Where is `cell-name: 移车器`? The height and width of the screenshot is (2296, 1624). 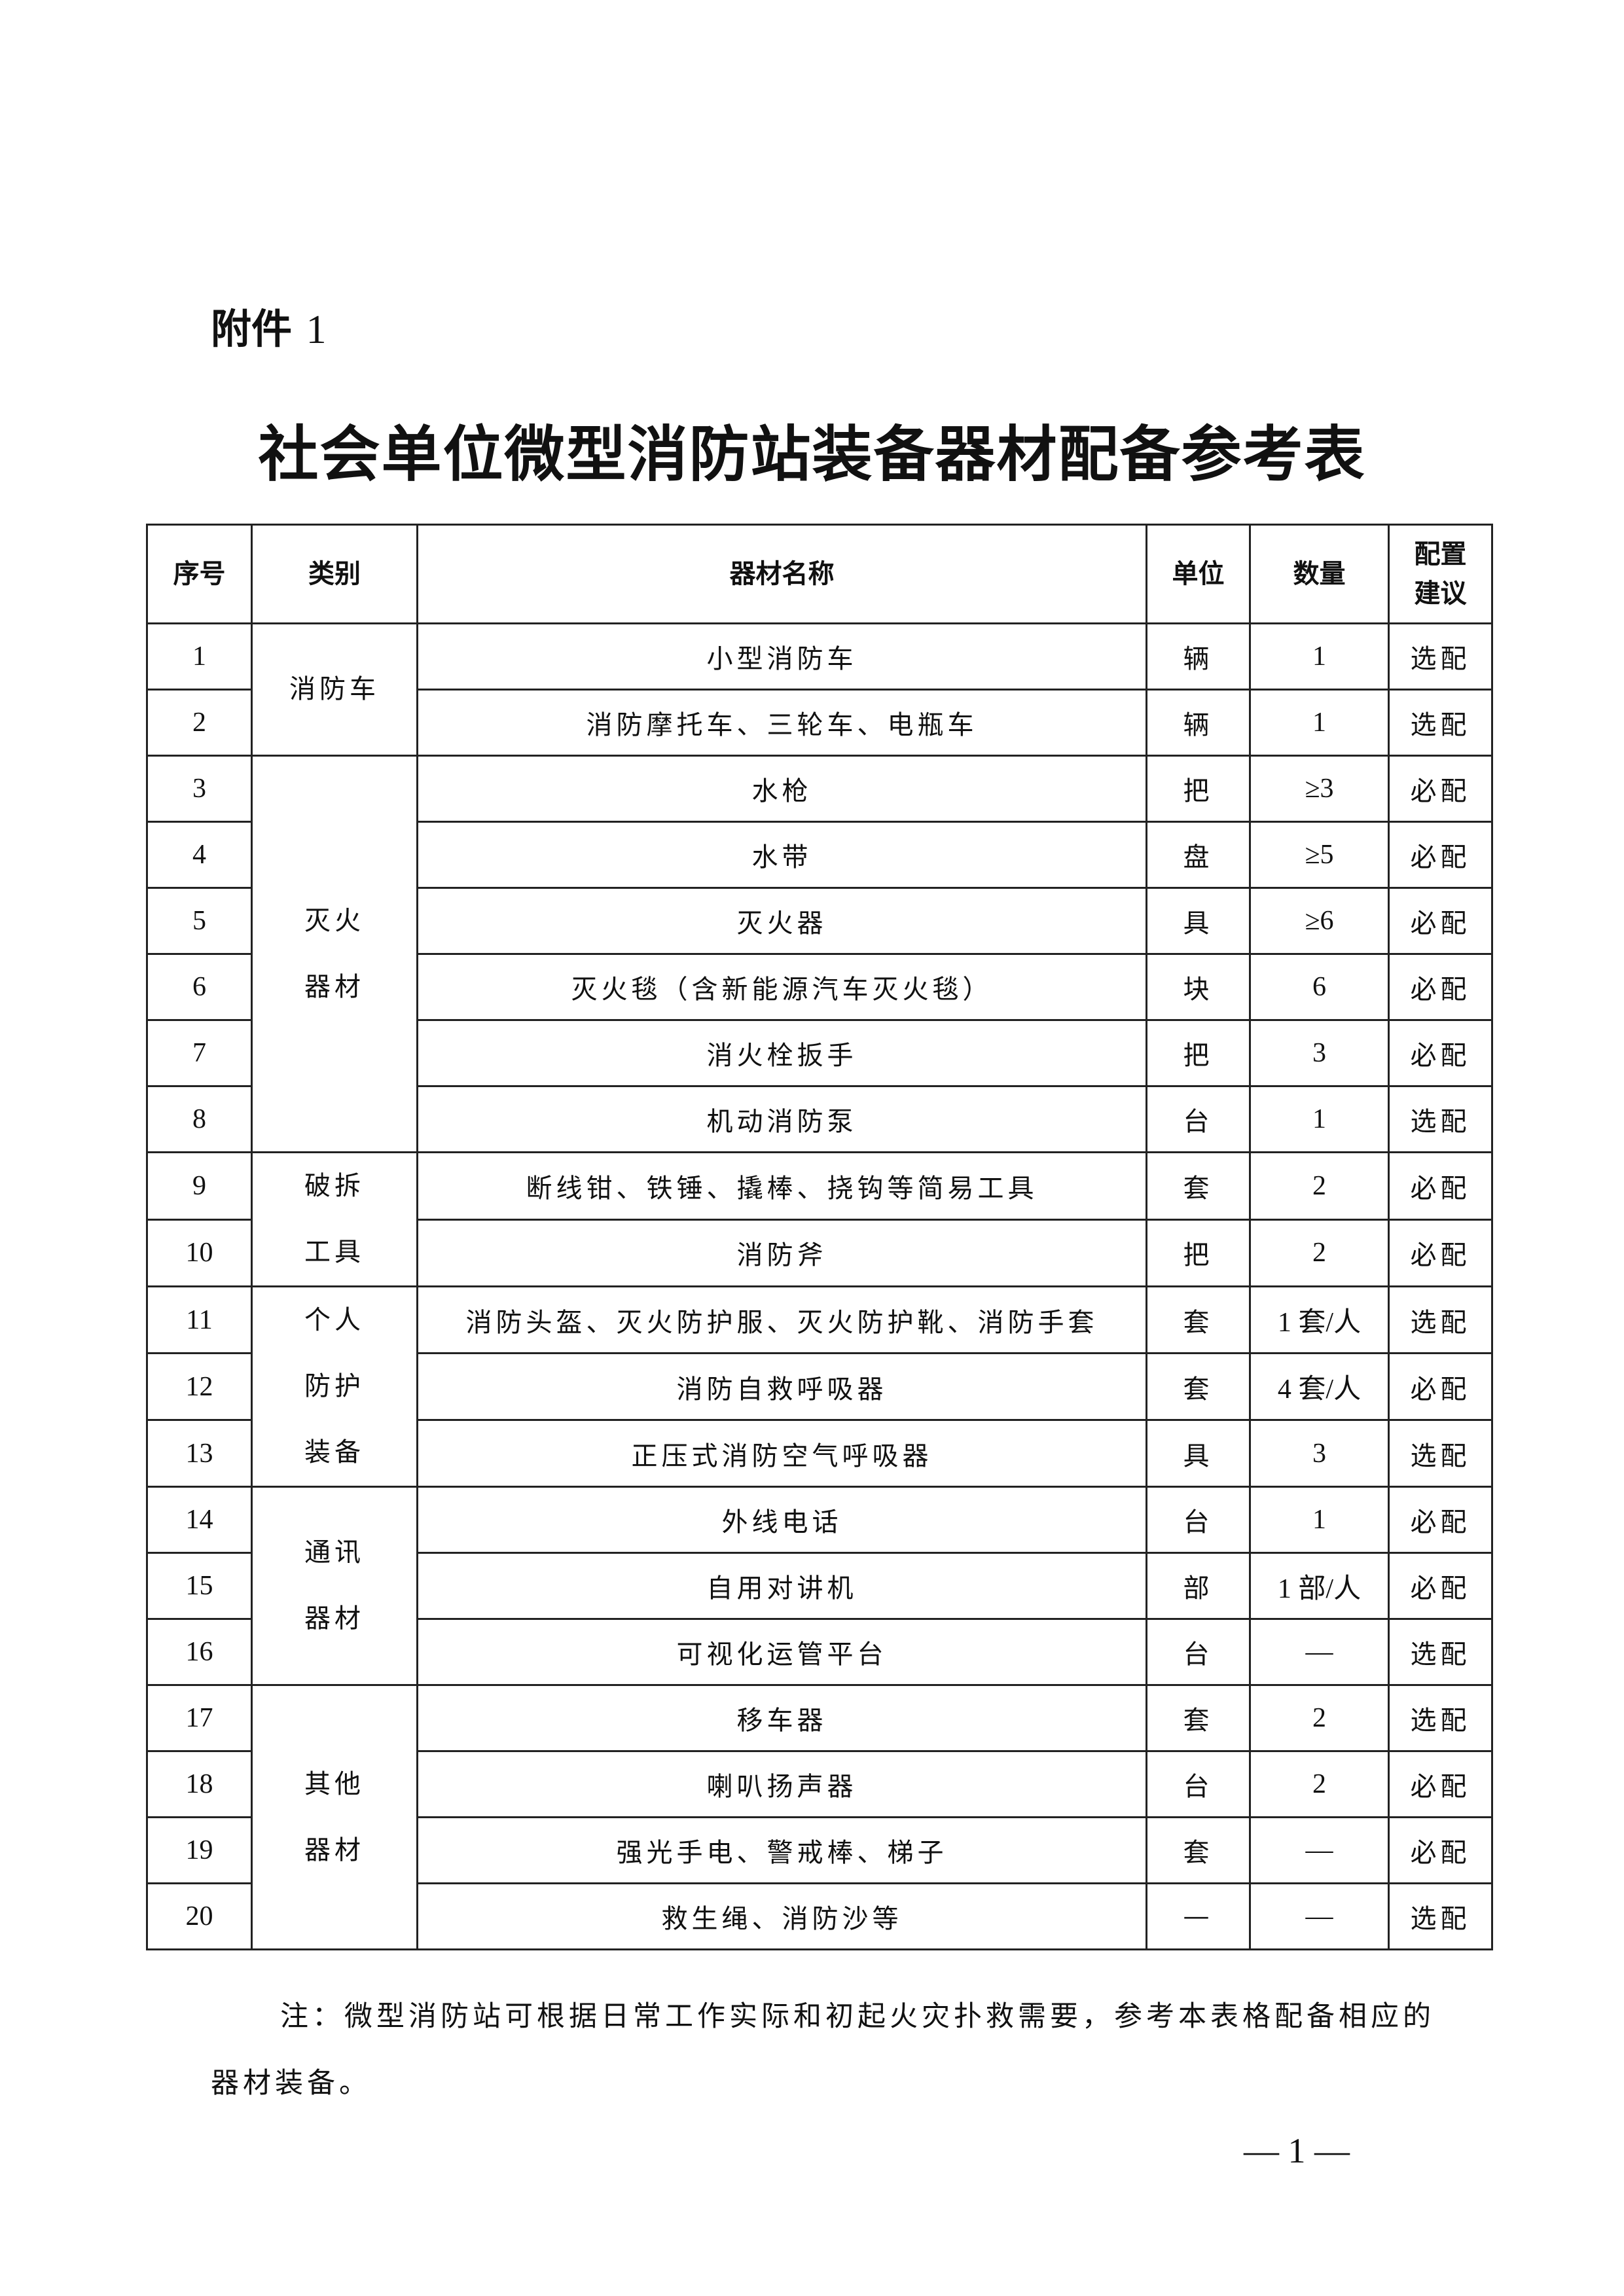 cell-name: 移车器 is located at coordinates (781, 1718).